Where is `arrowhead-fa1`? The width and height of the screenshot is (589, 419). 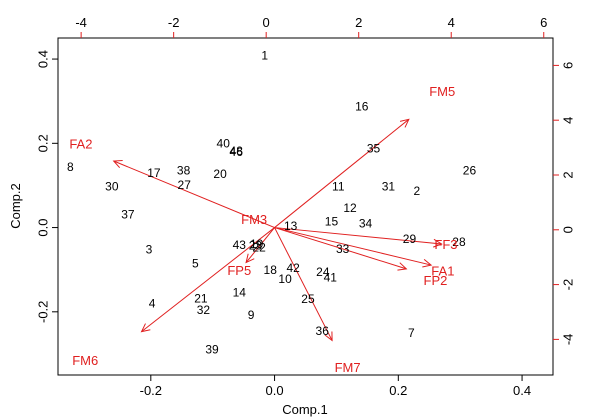 arrowhead-fa1 is located at coordinates (427, 263).